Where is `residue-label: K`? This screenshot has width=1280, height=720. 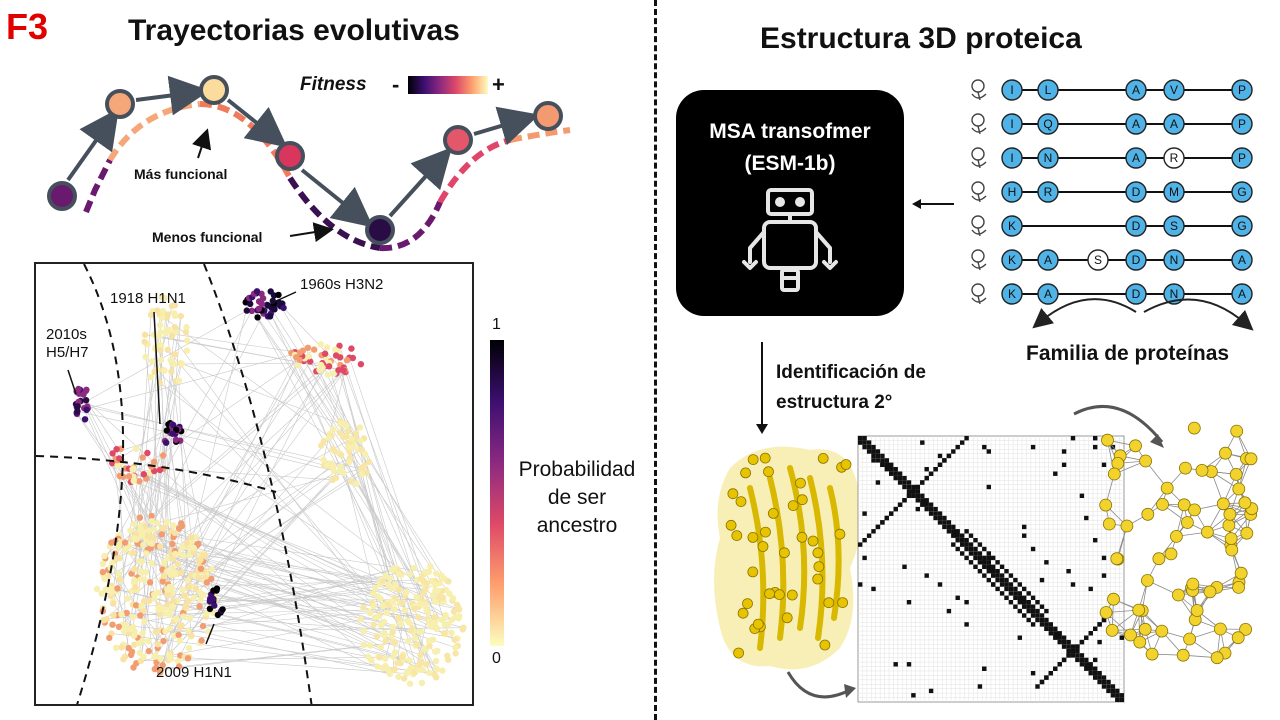 residue-label: K is located at coordinates (1012, 226).